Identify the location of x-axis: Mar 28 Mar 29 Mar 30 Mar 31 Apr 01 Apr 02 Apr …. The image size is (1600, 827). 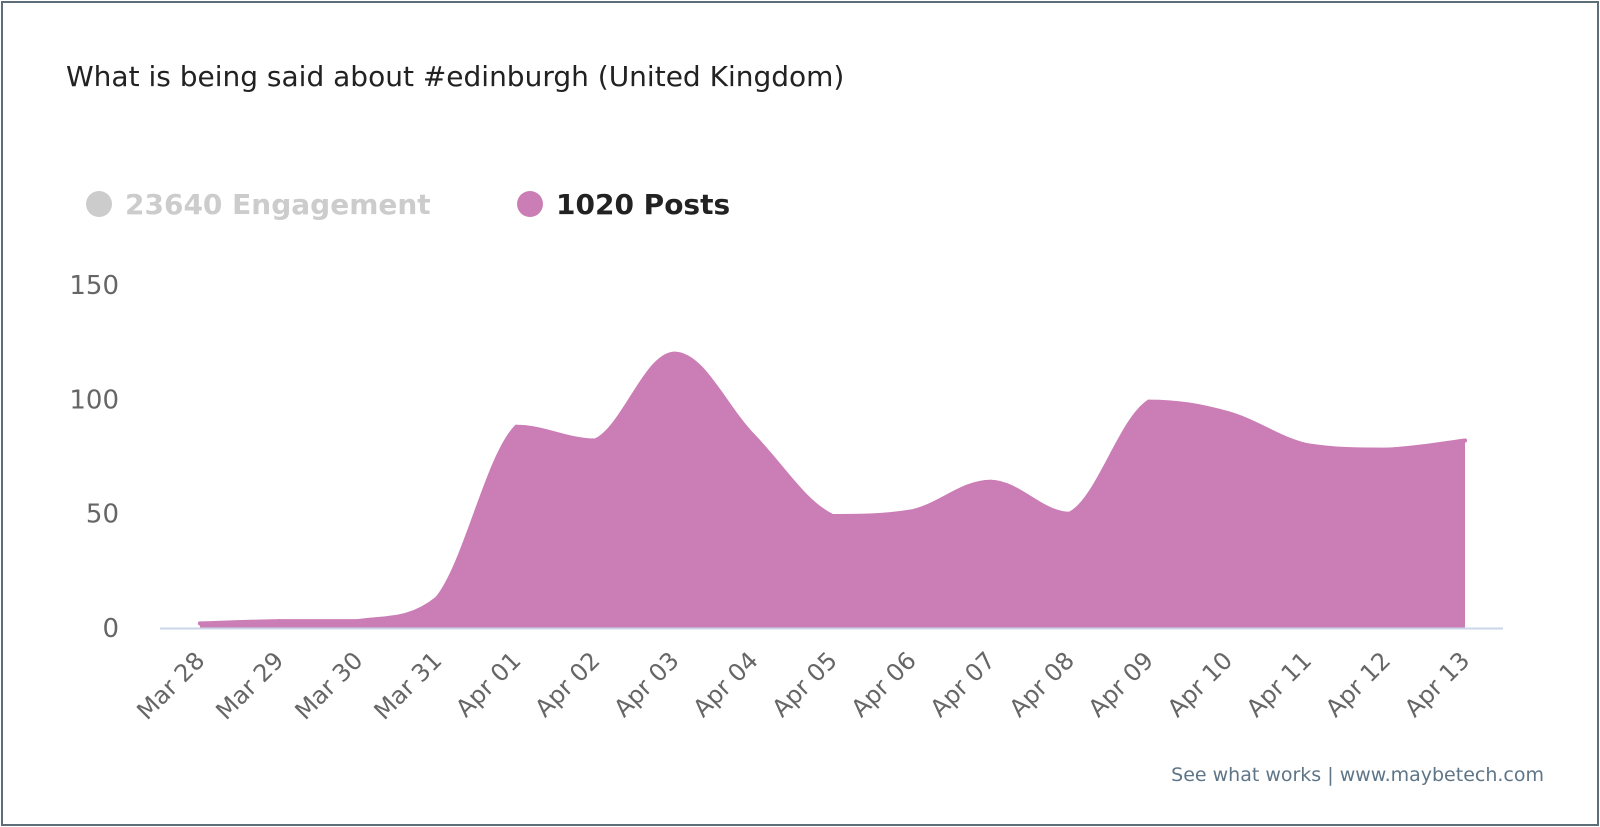
(817, 676).